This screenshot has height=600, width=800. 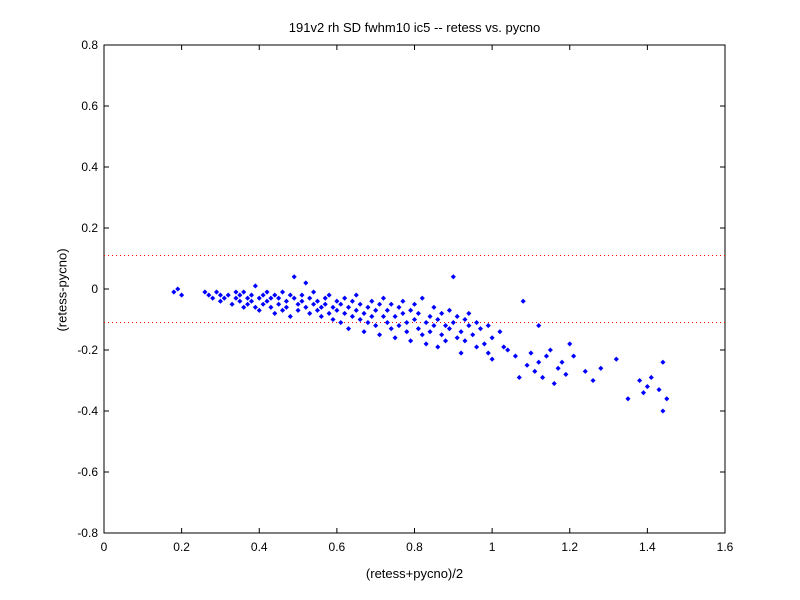 I want to click on x-tick-label: 1.4, so click(x=647, y=547).